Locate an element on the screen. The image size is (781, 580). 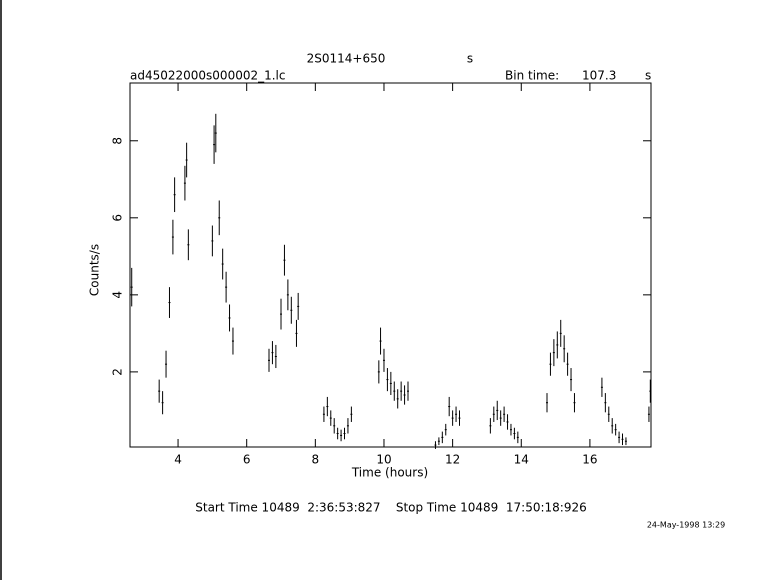
date-stamp: 24-May-1998 13:29 is located at coordinates (686, 525).